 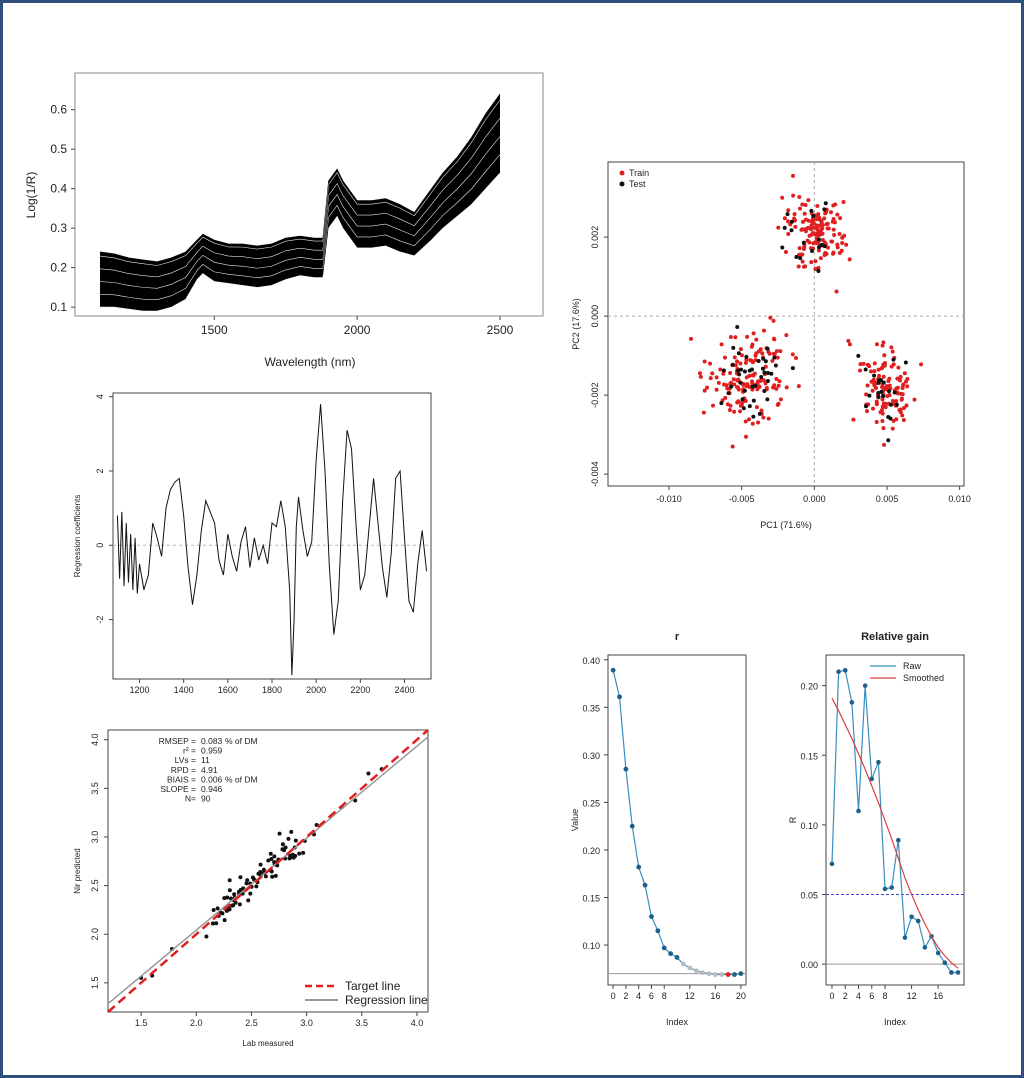 I want to click on y-tick-label: 0.15, so click(x=809, y=756).